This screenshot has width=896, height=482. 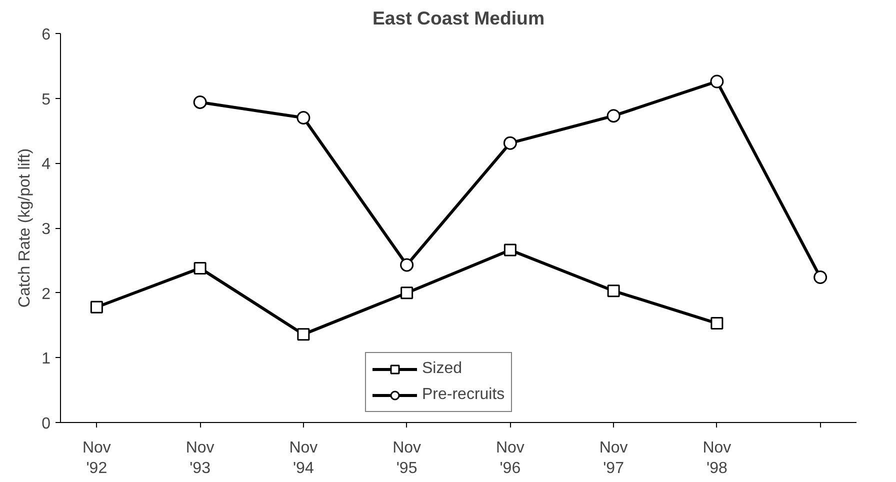 What do you see at coordinates (442, 369) in the screenshot?
I see `legend-label: Sized` at bounding box center [442, 369].